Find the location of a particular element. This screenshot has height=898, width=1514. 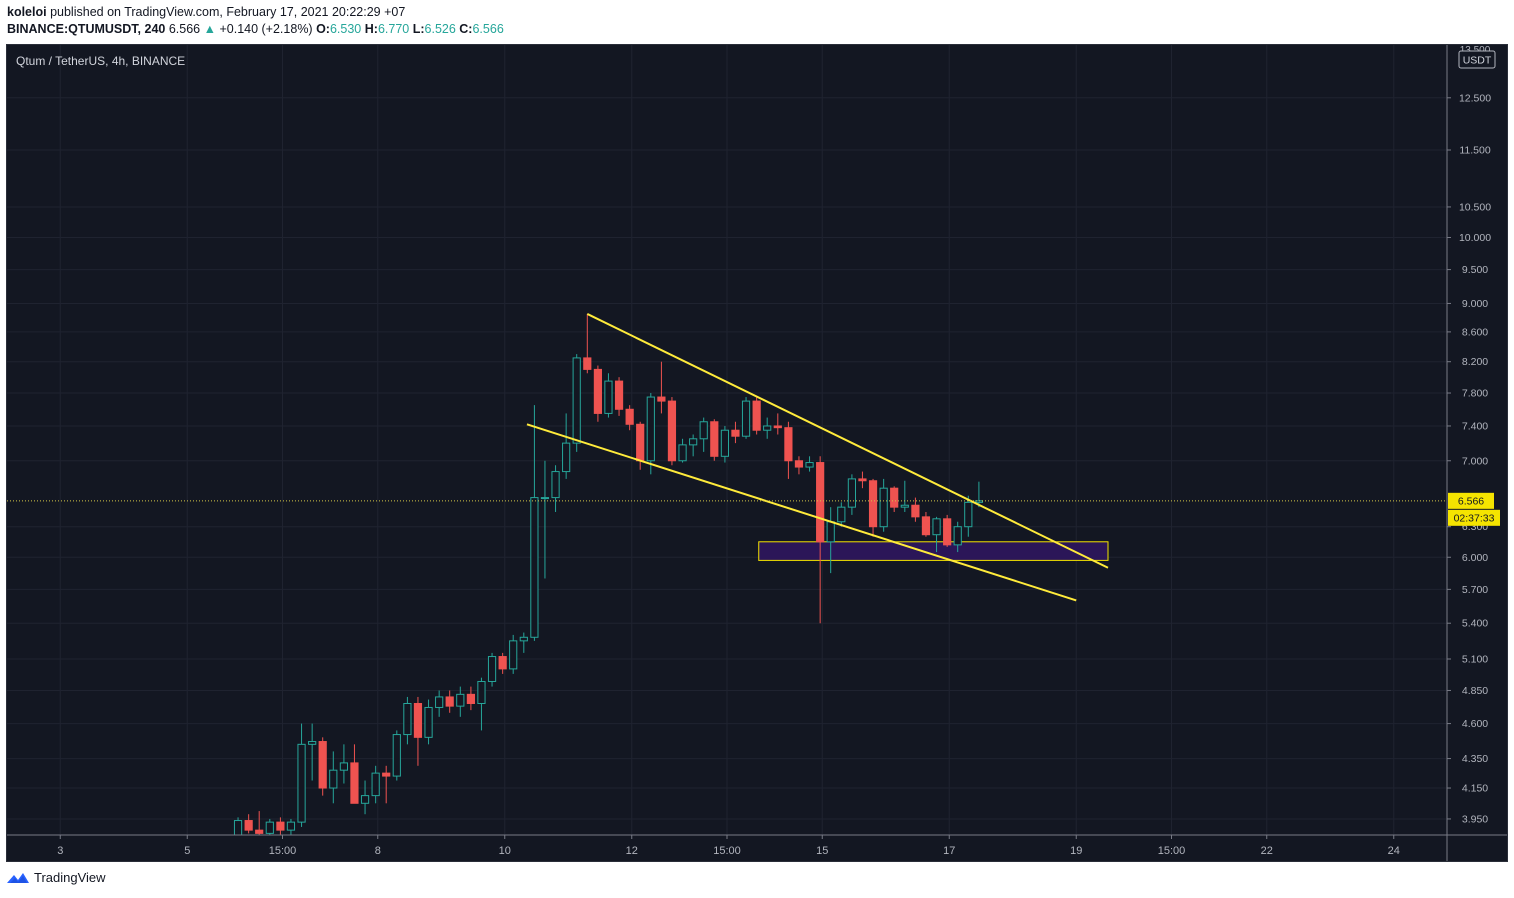

zone-layer is located at coordinates (933, 551).